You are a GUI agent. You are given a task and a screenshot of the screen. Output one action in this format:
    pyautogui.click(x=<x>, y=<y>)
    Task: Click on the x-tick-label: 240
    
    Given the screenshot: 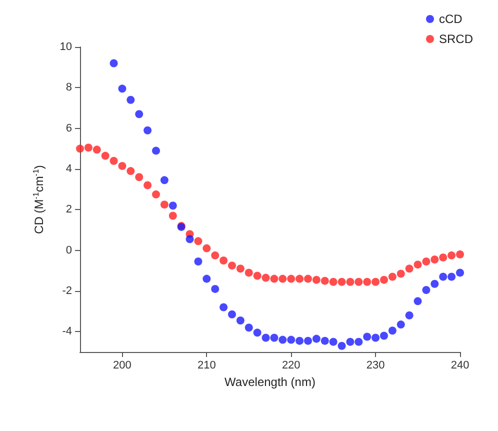 What is the action you would take?
    pyautogui.click(x=460, y=366)
    